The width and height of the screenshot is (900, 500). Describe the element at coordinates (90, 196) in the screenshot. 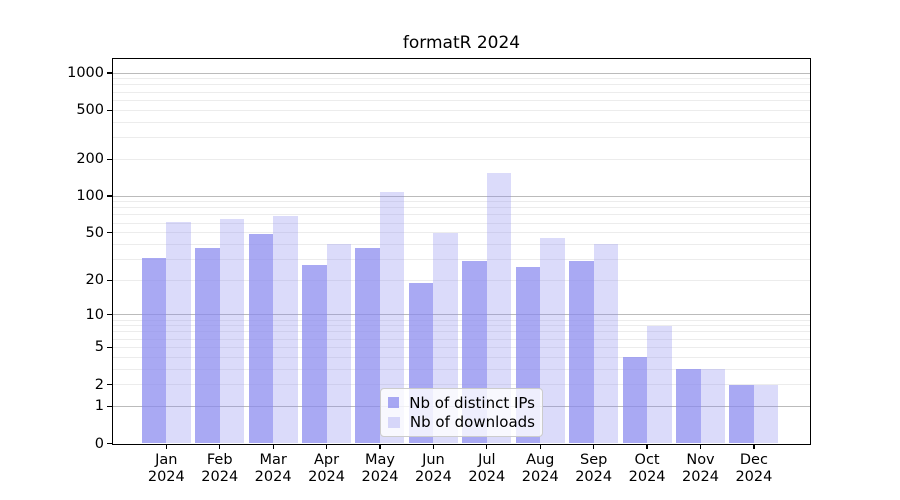

I see `y-tick-label: 100` at that location.